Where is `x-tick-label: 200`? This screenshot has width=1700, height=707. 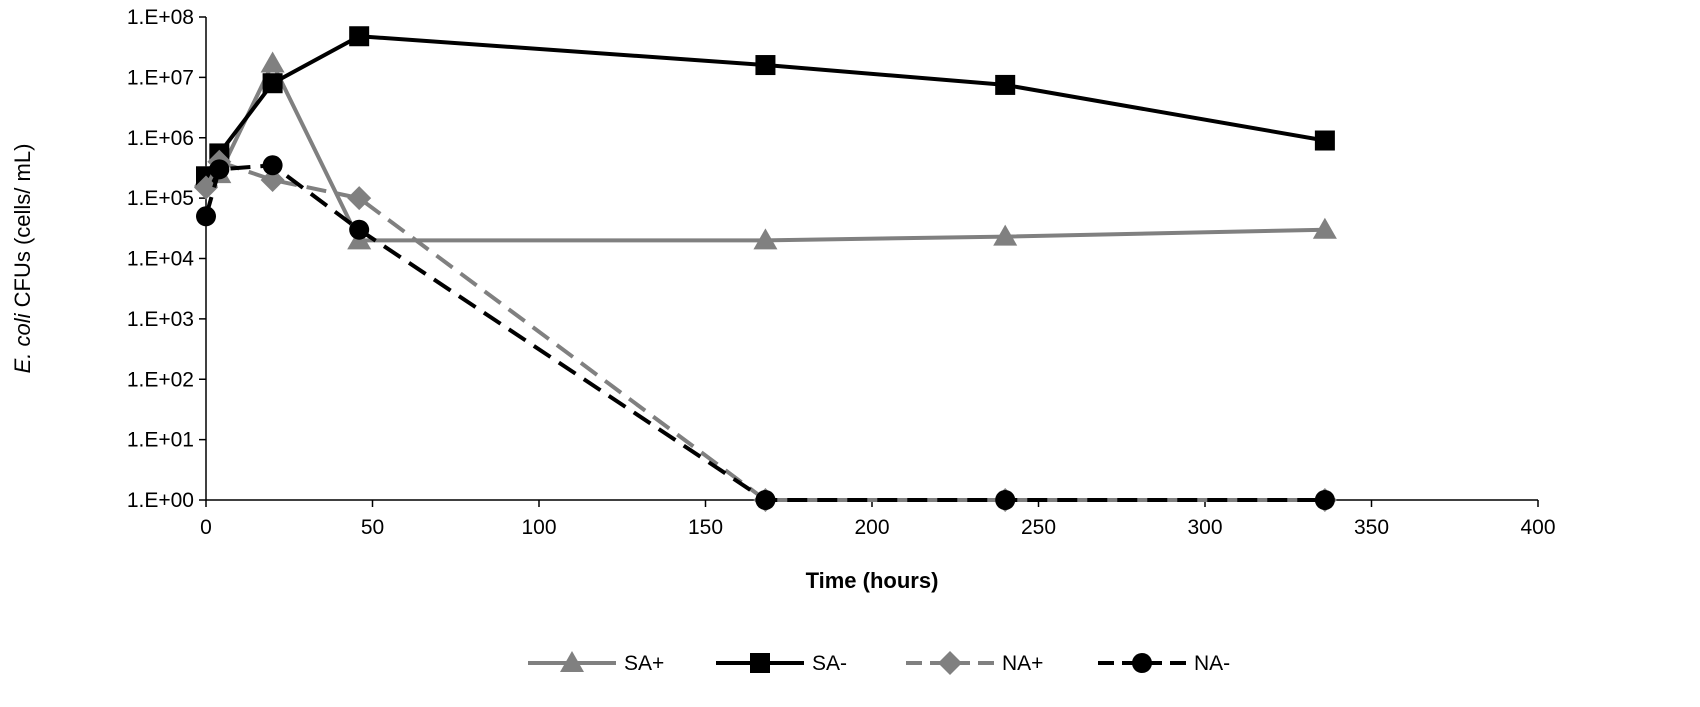 x-tick-label: 200 is located at coordinates (871, 527).